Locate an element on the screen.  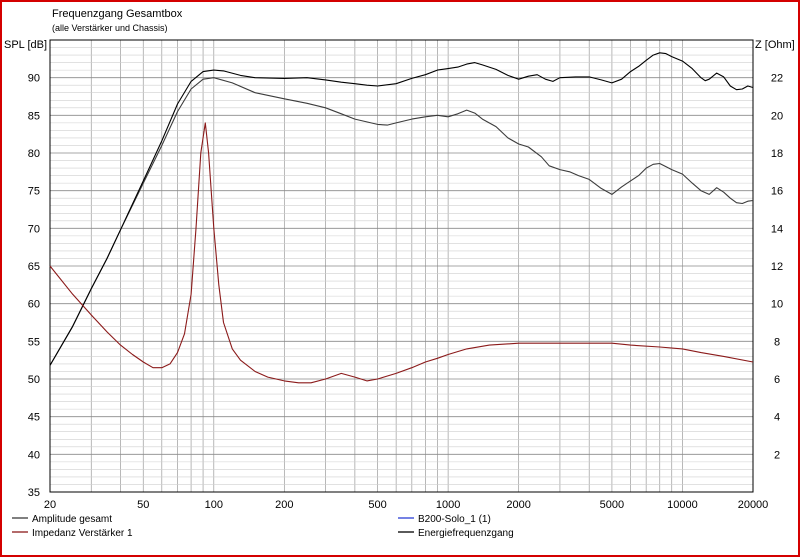
y-right-tick-label: 8 is located at coordinates (777, 342).